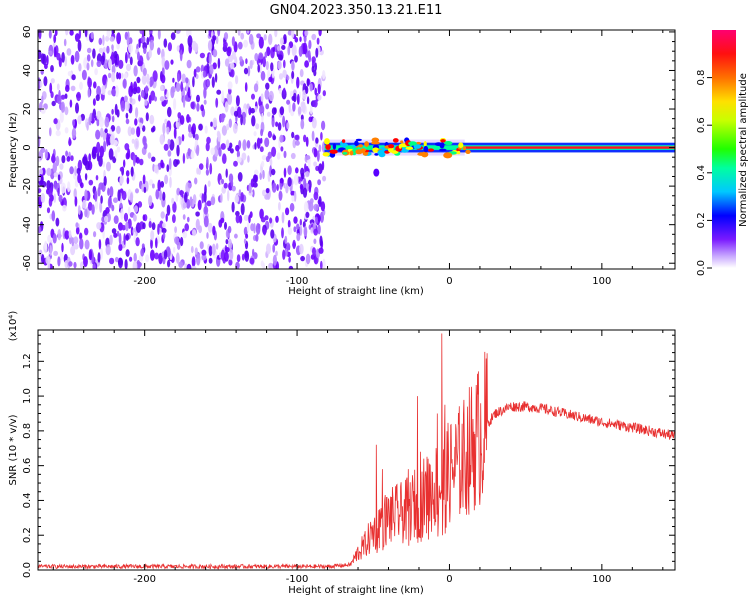 The width and height of the screenshot is (750, 600). What do you see at coordinates (144, 281) in the screenshot?
I see `x-tick-label: -200` at bounding box center [144, 281].